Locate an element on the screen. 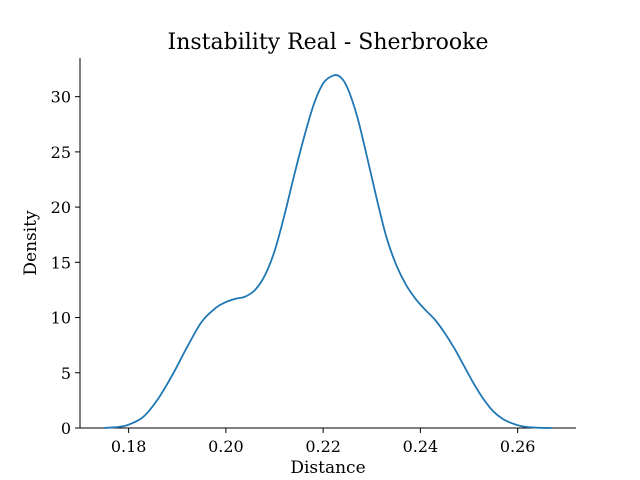  y-tick-label: 0 is located at coordinates (66, 428).